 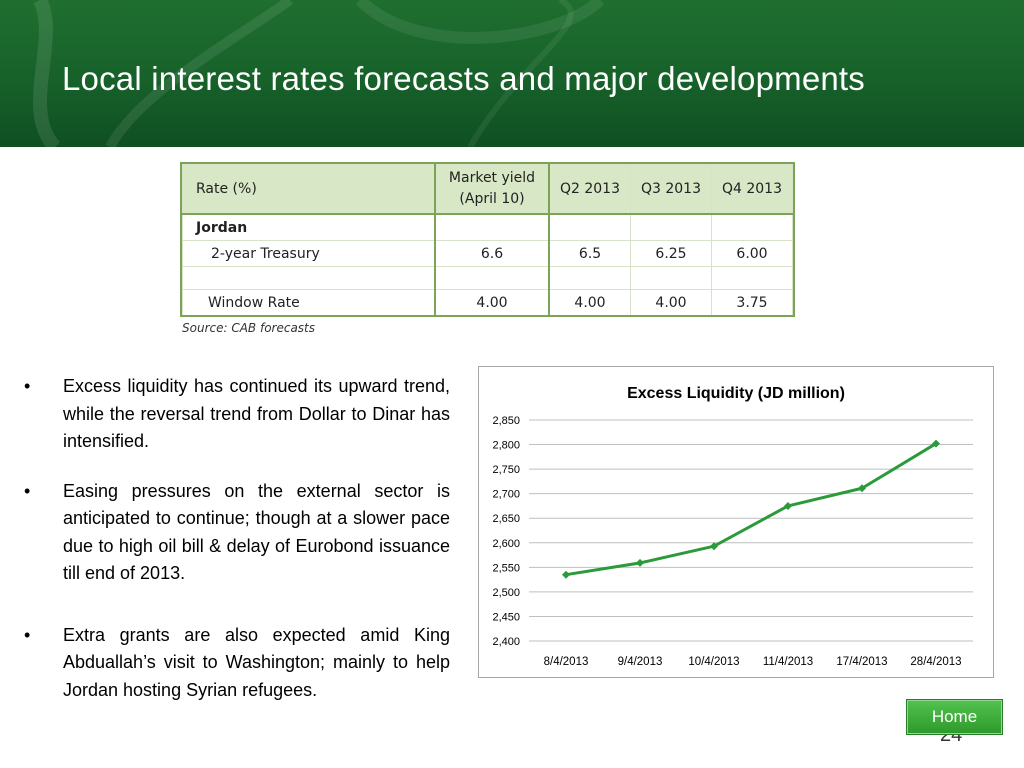 I want to click on y-tick-label: 2,700, so click(x=506, y=495).